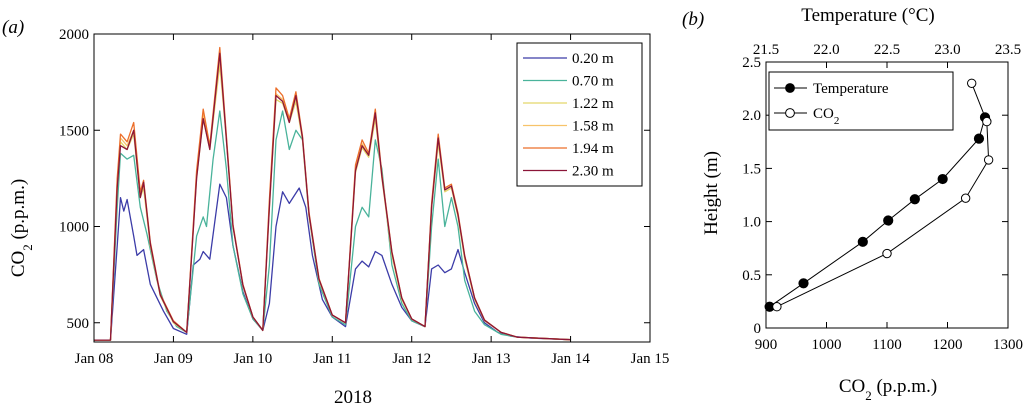  What do you see at coordinates (1008, 50) in the screenshot?
I see `x2-tick-label: 23.5` at bounding box center [1008, 50].